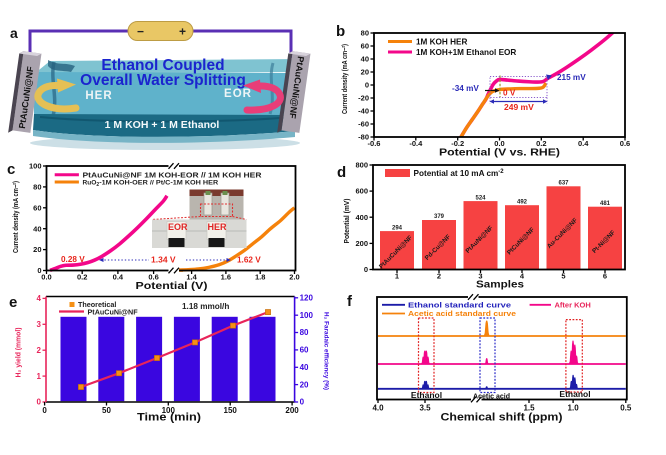  What do you see at coordinates (425, 408) in the screenshot?
I see `svg-text: 3.5` at bounding box center [425, 408].